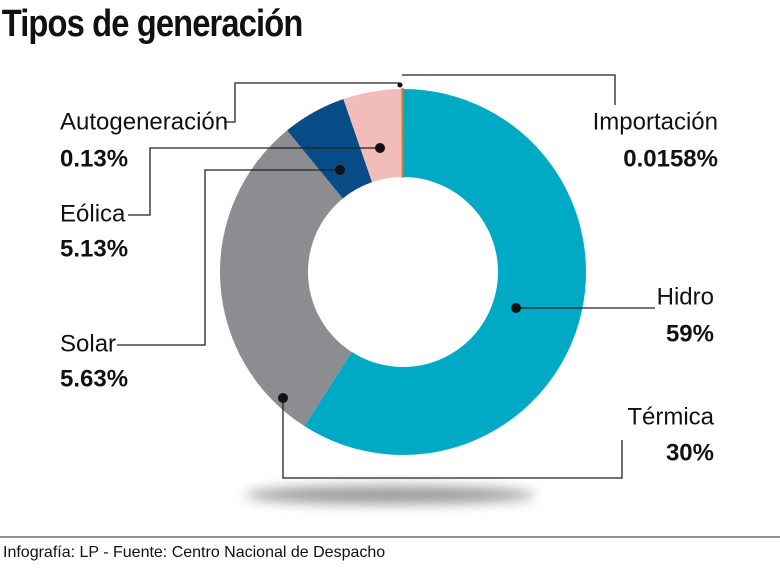 The width and height of the screenshot is (780, 572). Describe the element at coordinates (93, 213) in the screenshot. I see `category-label: Eólica` at that location.